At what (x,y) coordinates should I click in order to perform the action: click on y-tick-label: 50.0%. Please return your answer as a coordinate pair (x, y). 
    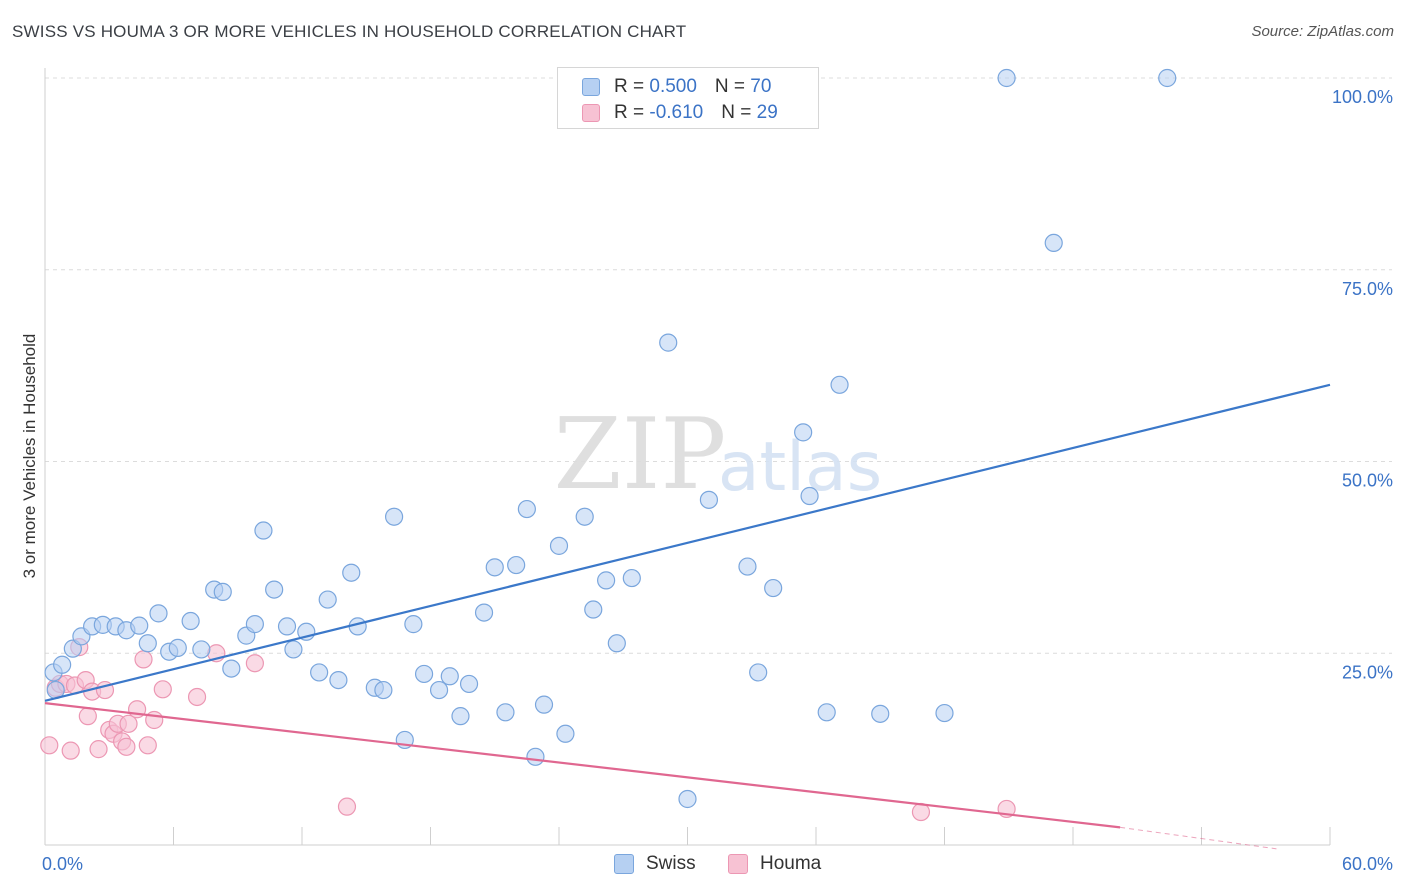
    Looking at the image, I should click on (1367, 481).